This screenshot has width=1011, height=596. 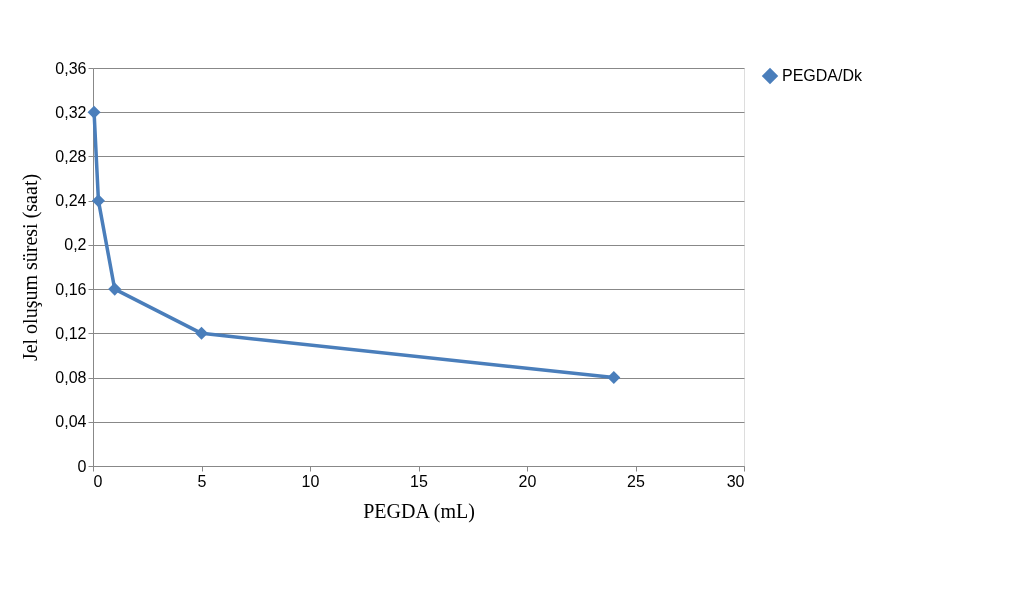 I want to click on y-tick-label: 0,32, so click(x=71, y=112).